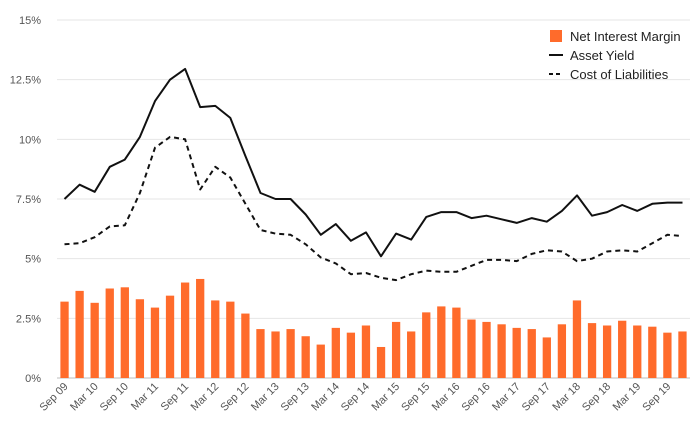  I want to click on legend-label: Cost of Liabilities, so click(619, 74).